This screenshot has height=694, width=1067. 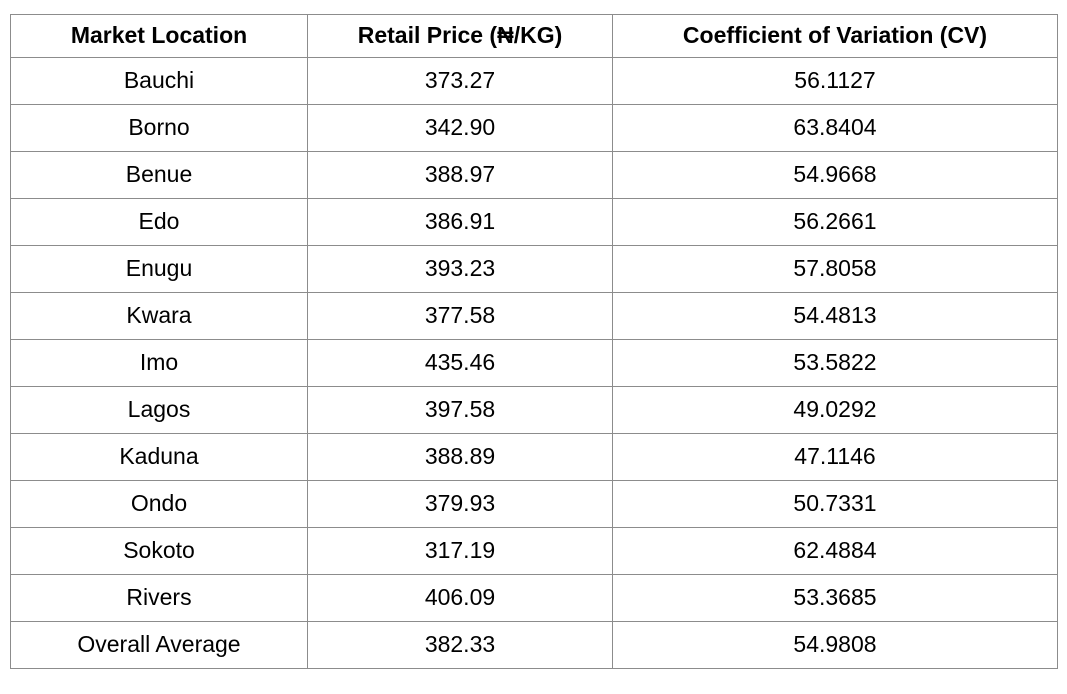 What do you see at coordinates (835, 269) in the screenshot?
I see `cv-cell: 57.8058` at bounding box center [835, 269].